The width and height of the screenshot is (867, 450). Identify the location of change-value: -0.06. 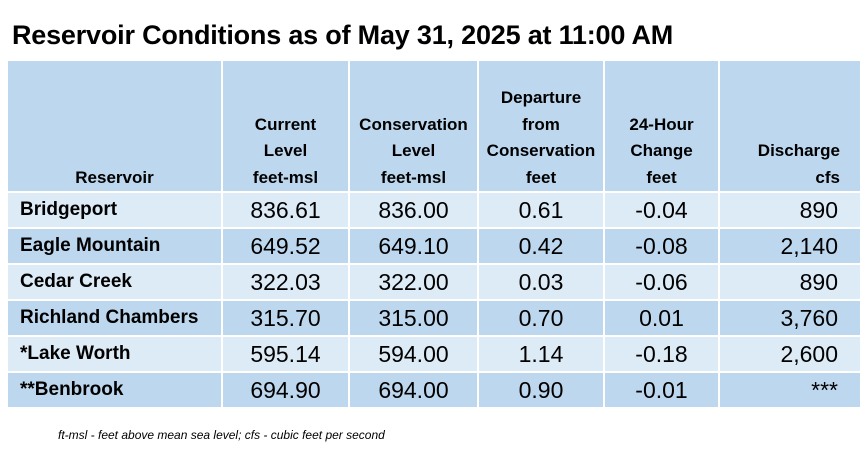
(662, 282).